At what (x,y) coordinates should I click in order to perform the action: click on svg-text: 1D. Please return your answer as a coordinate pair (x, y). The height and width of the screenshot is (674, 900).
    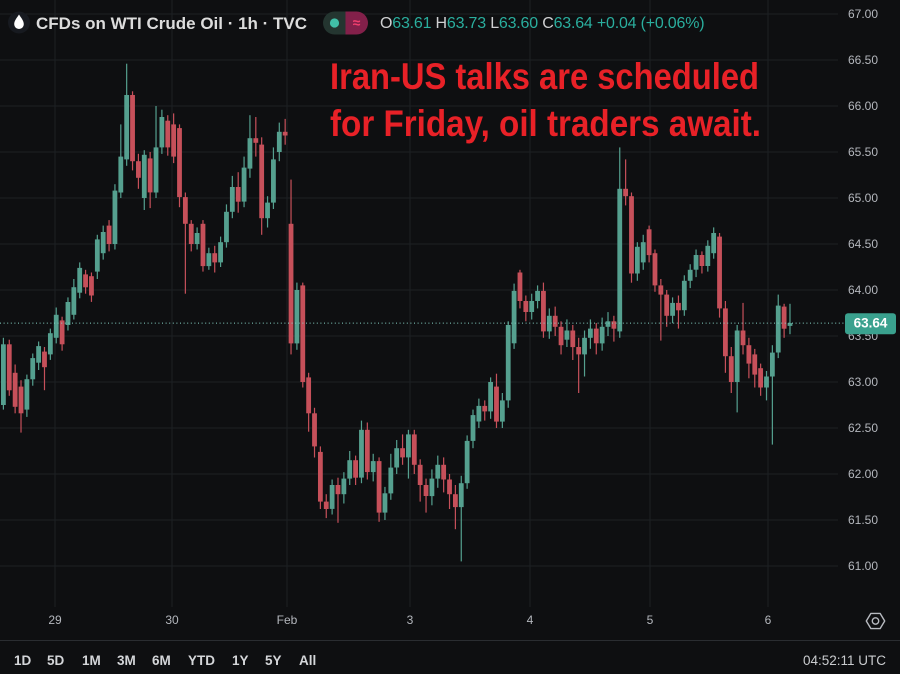
    Looking at the image, I should click on (23, 660).